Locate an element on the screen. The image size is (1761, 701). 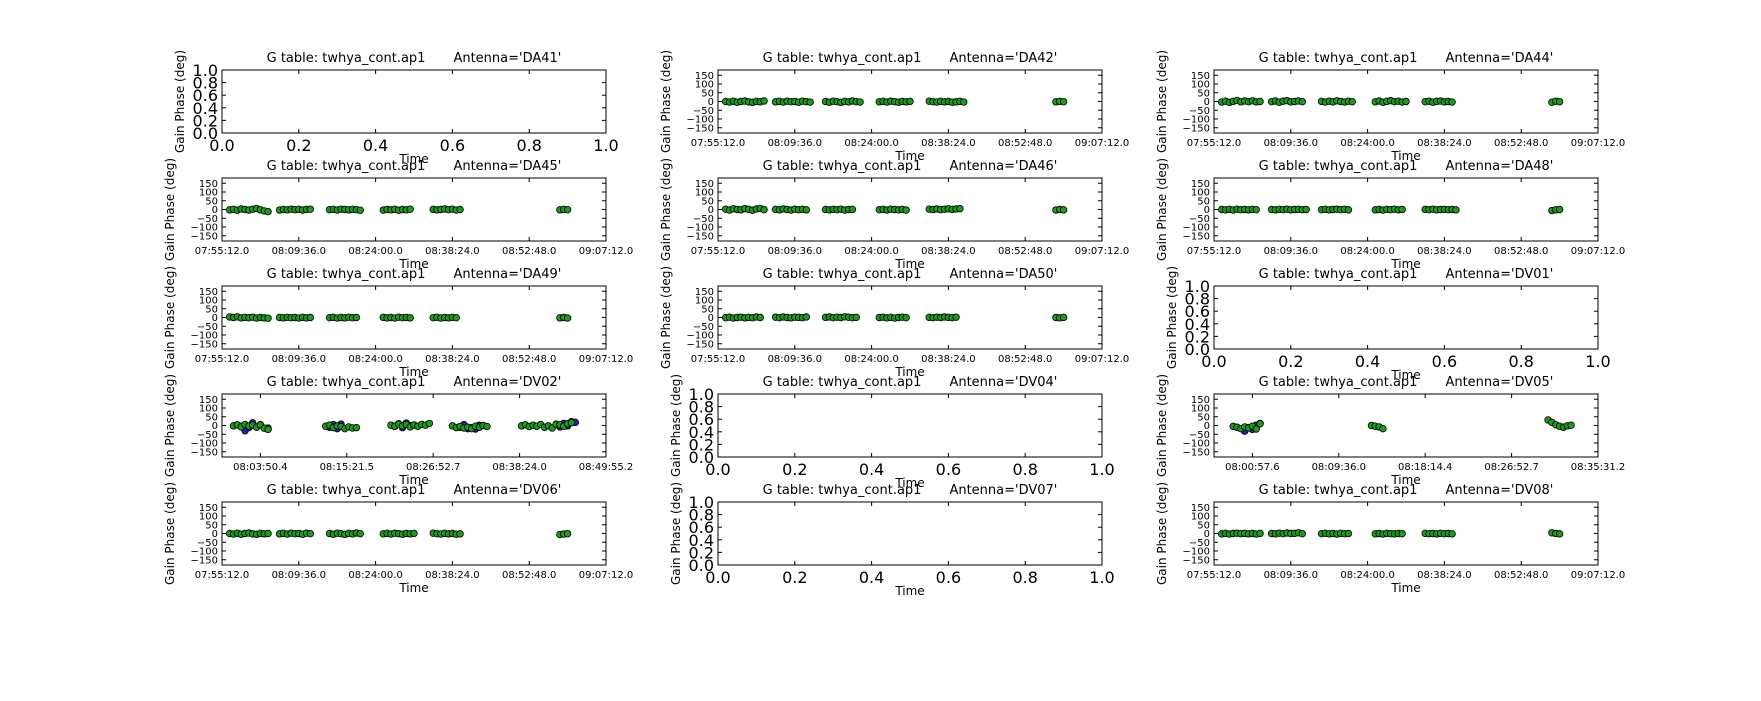
x-tick-label: 0.6 is located at coordinates (948, 577).